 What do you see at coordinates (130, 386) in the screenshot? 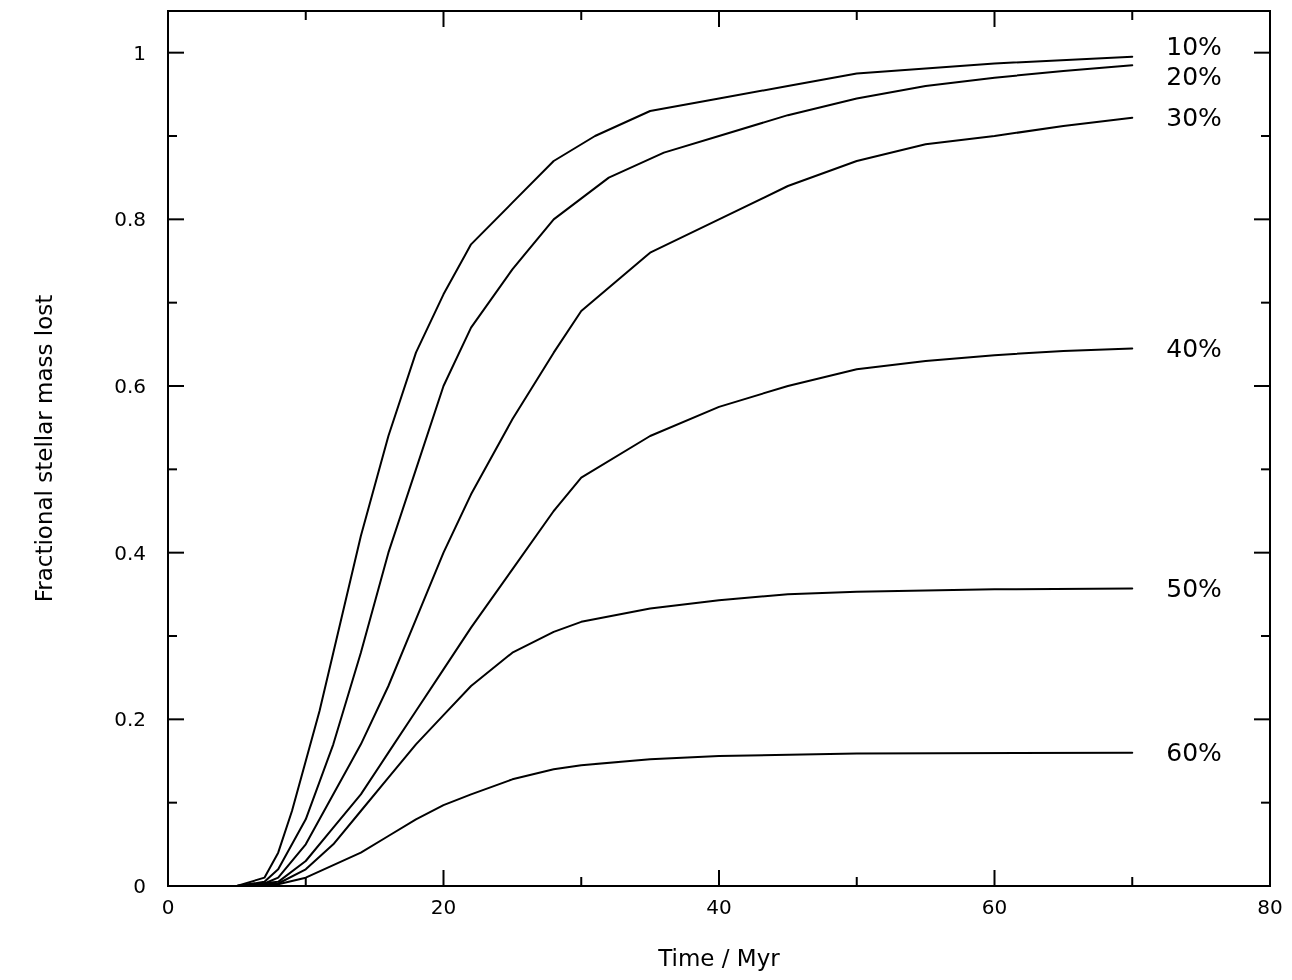
I see `y-tick-label: 0.6` at bounding box center [130, 386].